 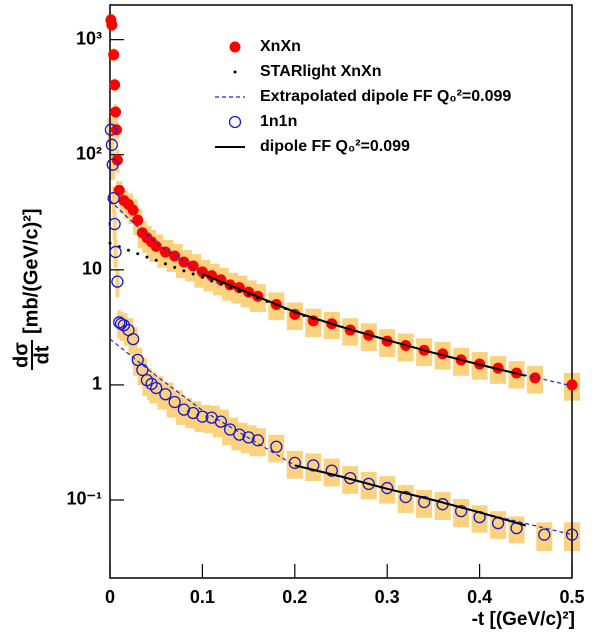 What do you see at coordinates (479, 597) in the screenshot?
I see `x-tick-label: 0.4` at bounding box center [479, 597].